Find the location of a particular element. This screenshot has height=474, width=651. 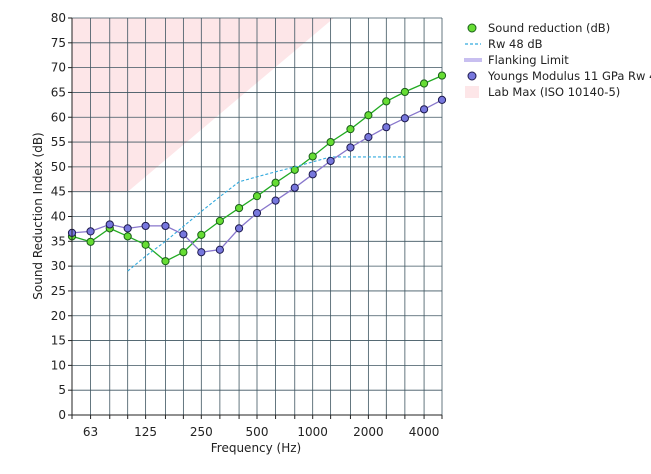

x-tick-label: 250 is located at coordinates (201, 432).